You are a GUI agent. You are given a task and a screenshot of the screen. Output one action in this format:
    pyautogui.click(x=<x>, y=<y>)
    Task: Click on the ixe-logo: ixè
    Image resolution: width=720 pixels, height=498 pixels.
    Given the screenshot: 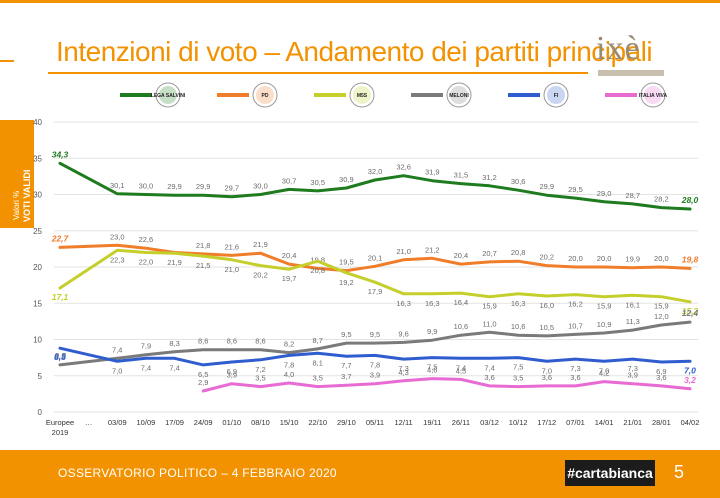 What is the action you would take?
    pyautogui.click(x=631, y=53)
    